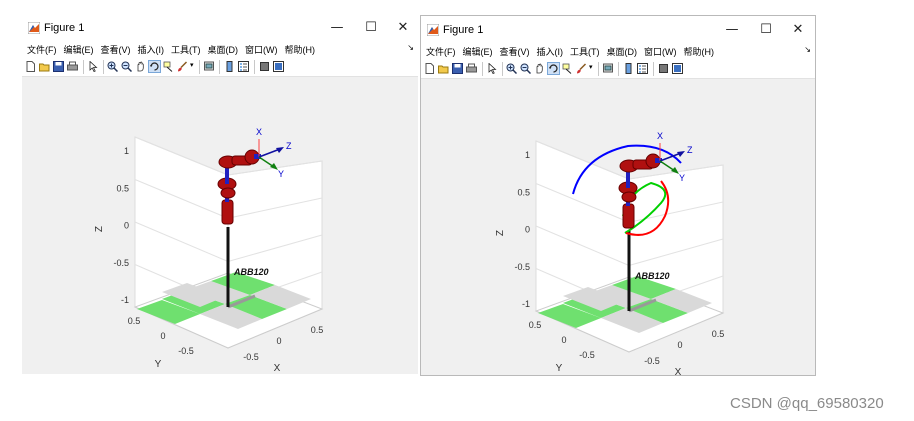 Image resolution: width=914 pixels, height=421 pixels. I want to click on frame-y-label: Y, so click(281, 174).